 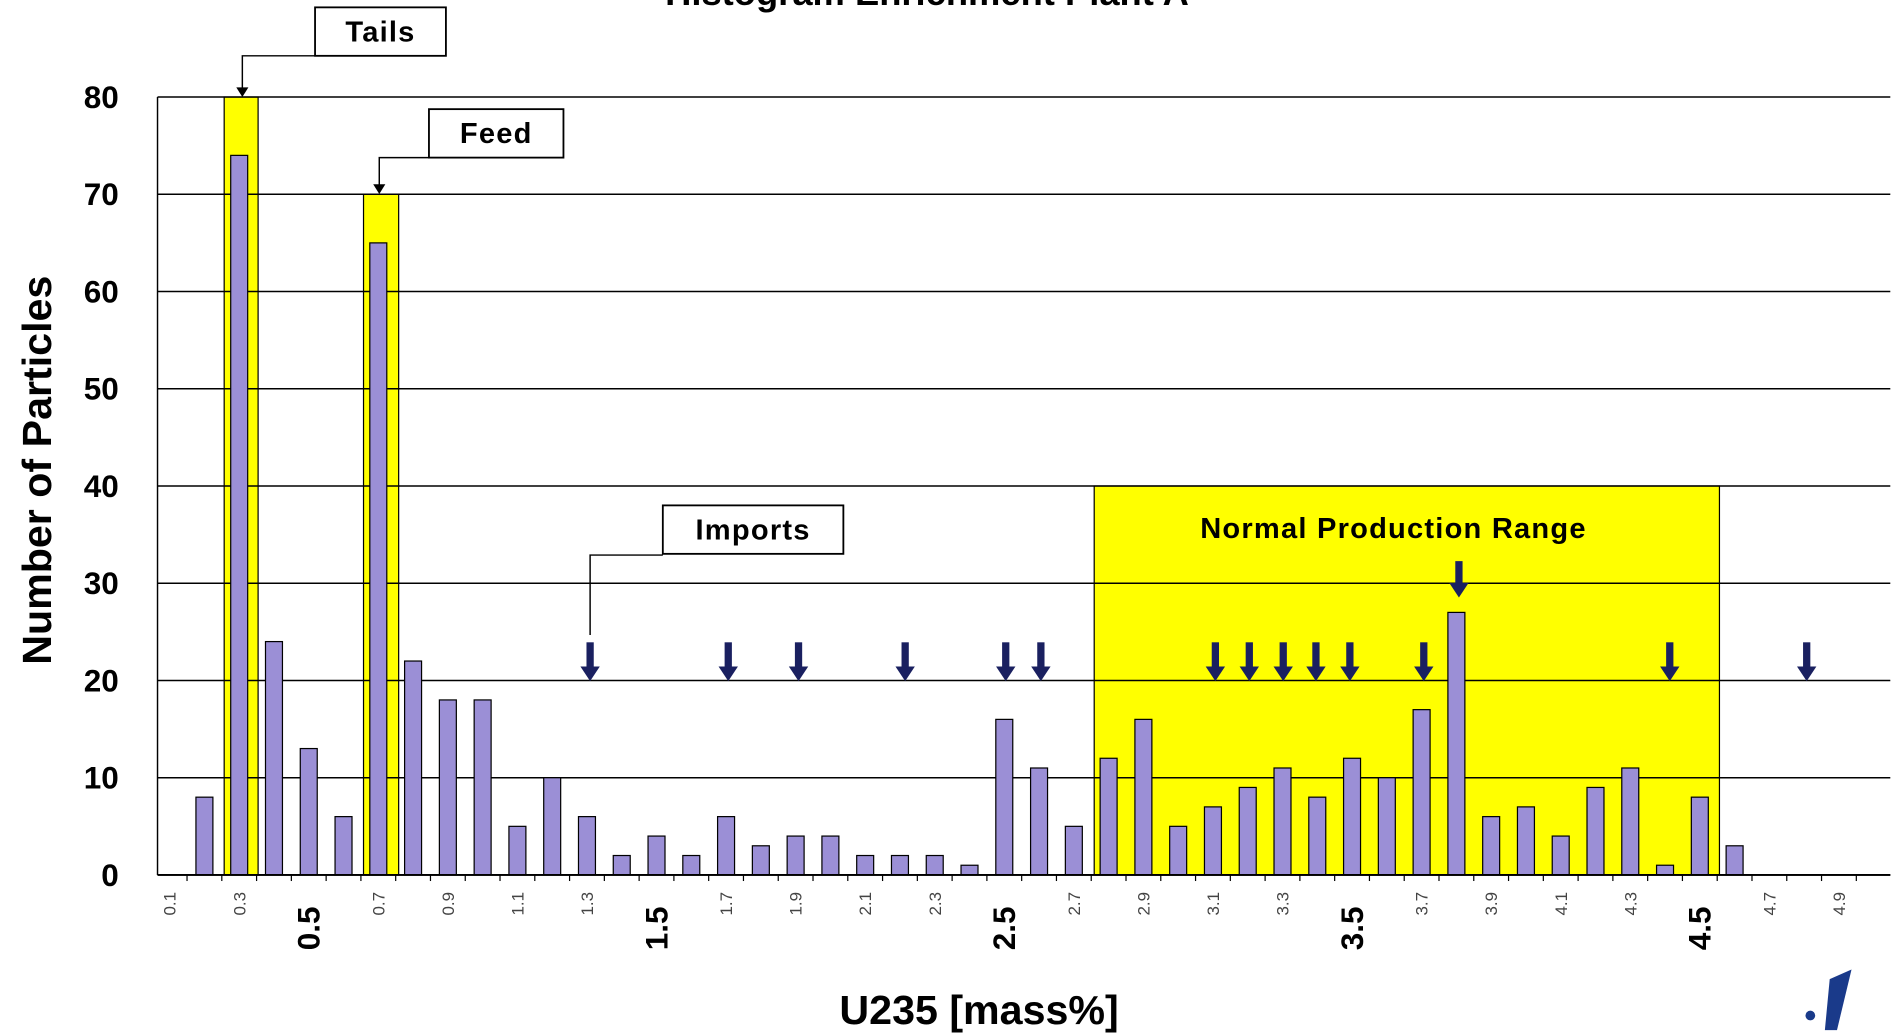 What do you see at coordinates (101, 291) in the screenshot?
I see `y-tick-label: 60` at bounding box center [101, 291].